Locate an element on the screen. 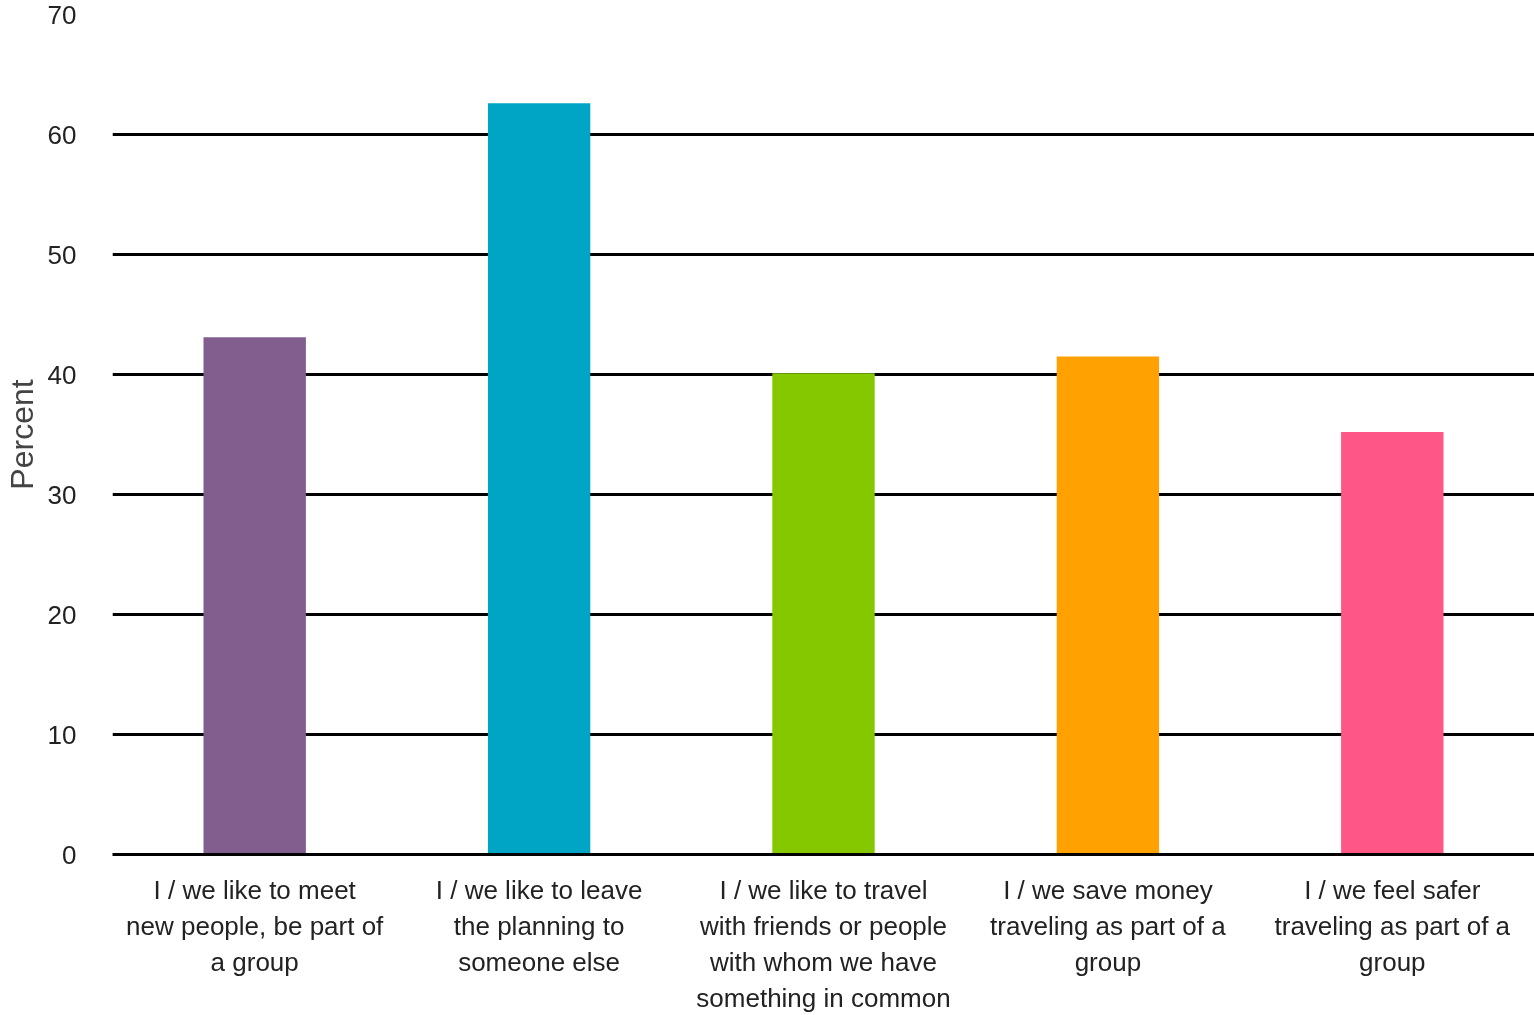  y-axis-title: Percent is located at coordinates (21, 434).